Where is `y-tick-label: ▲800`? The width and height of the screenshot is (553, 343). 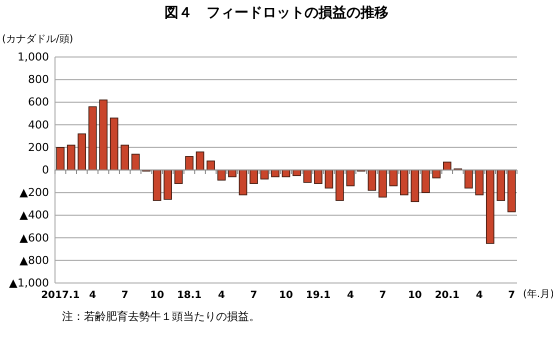
y-tick-label: ▲800 is located at coordinates (34, 260).